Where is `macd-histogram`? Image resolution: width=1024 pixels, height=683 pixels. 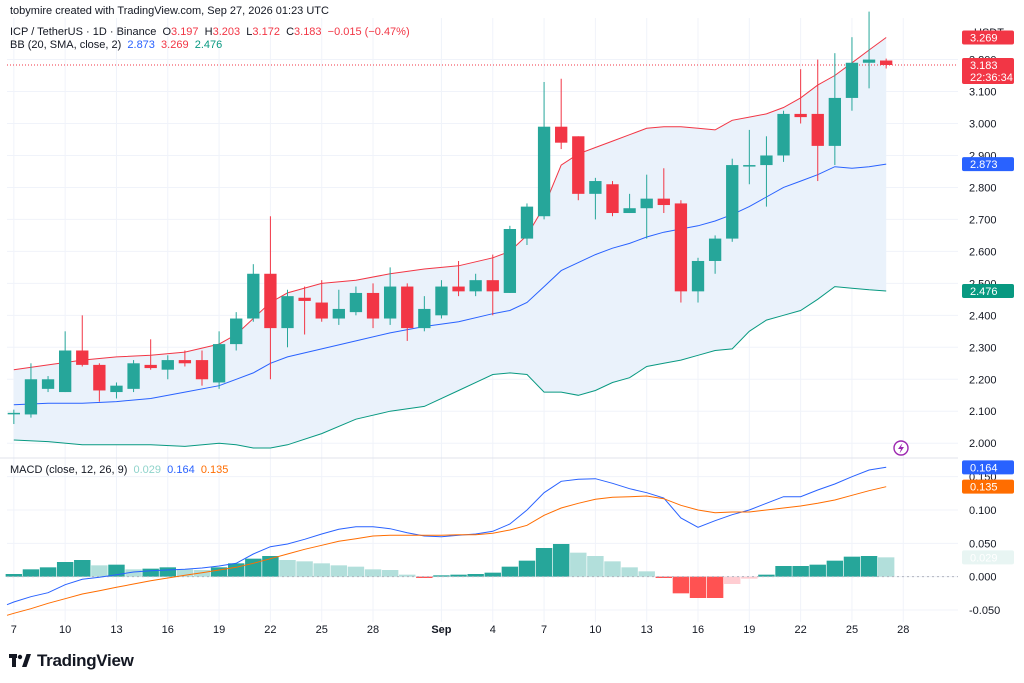 macd-histogram is located at coordinates (481, 571).